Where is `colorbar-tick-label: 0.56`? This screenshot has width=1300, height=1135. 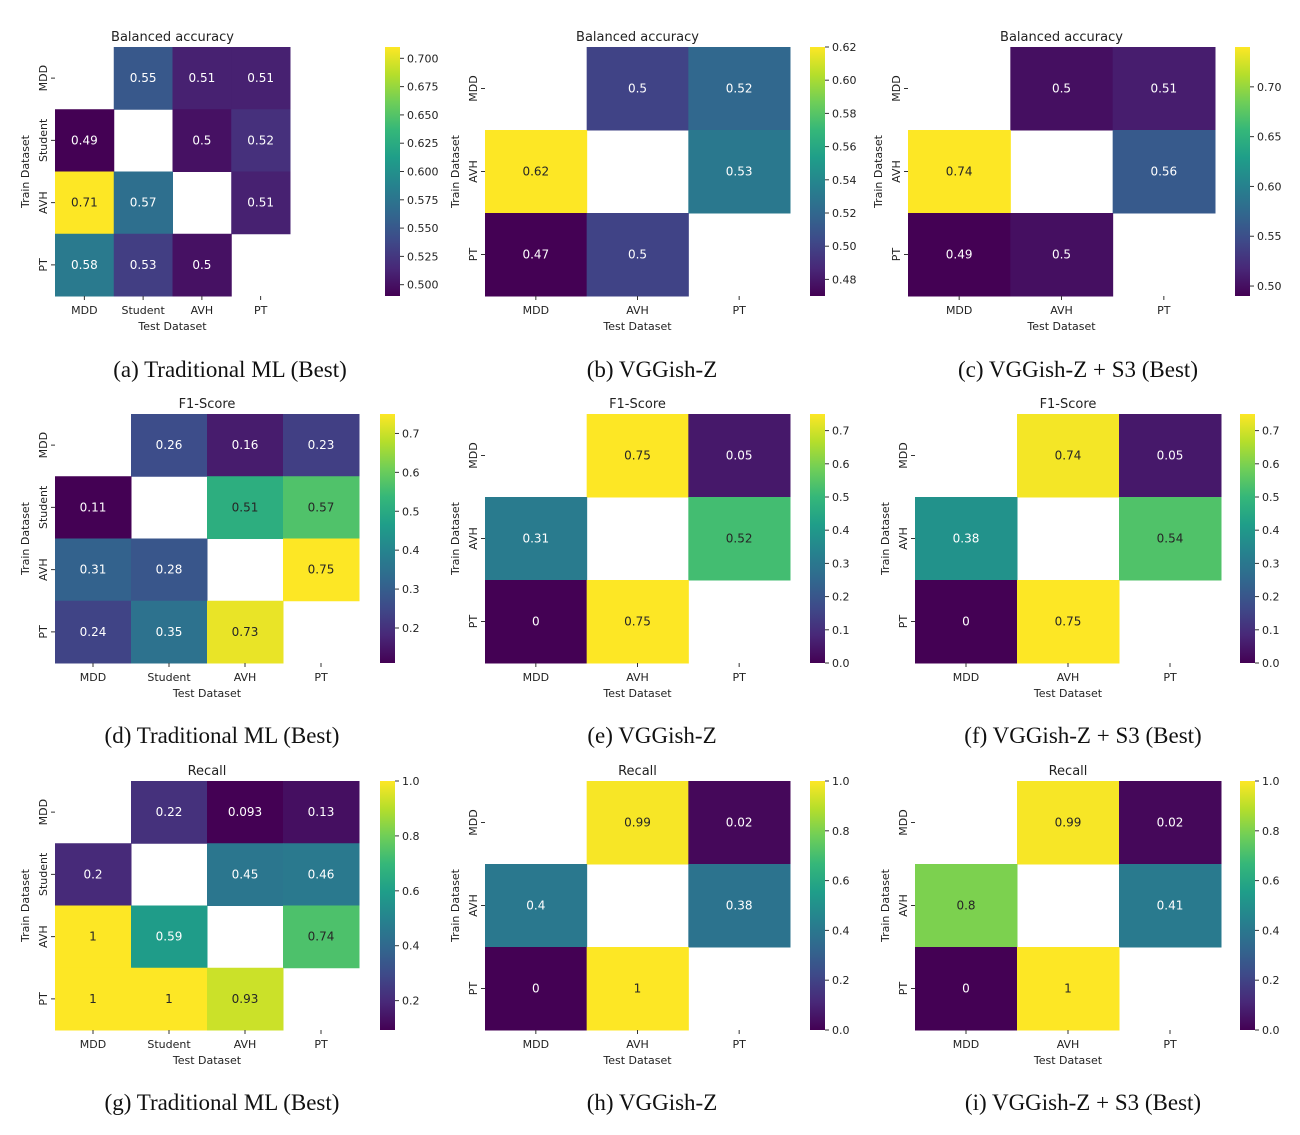 colorbar-tick-label: 0.56 is located at coordinates (844, 147).